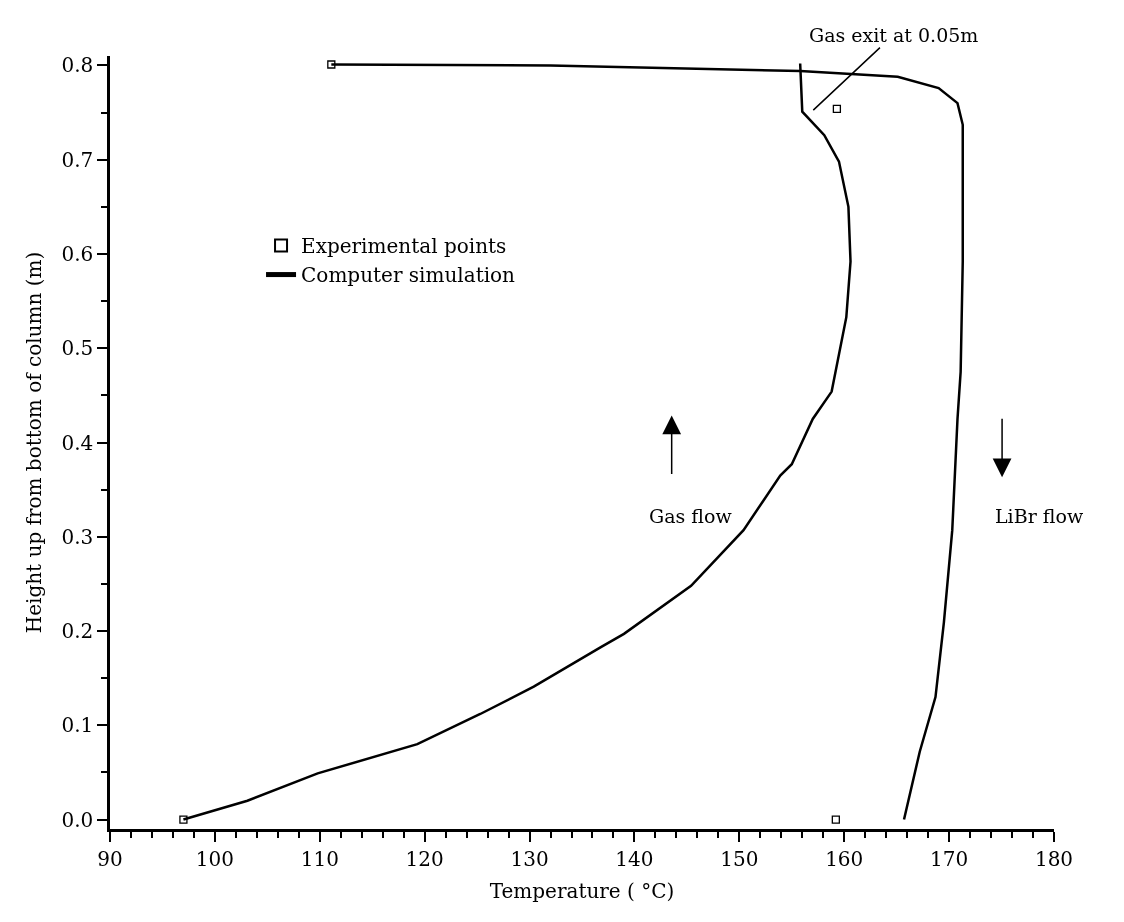  I want to click on annotation: LiBr flow, so click(1039, 516).